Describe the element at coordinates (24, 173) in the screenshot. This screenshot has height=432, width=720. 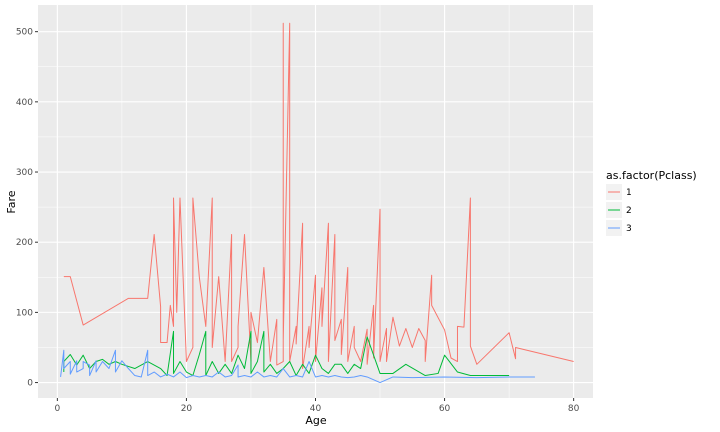
I see `y-tick-label: 300` at that location.